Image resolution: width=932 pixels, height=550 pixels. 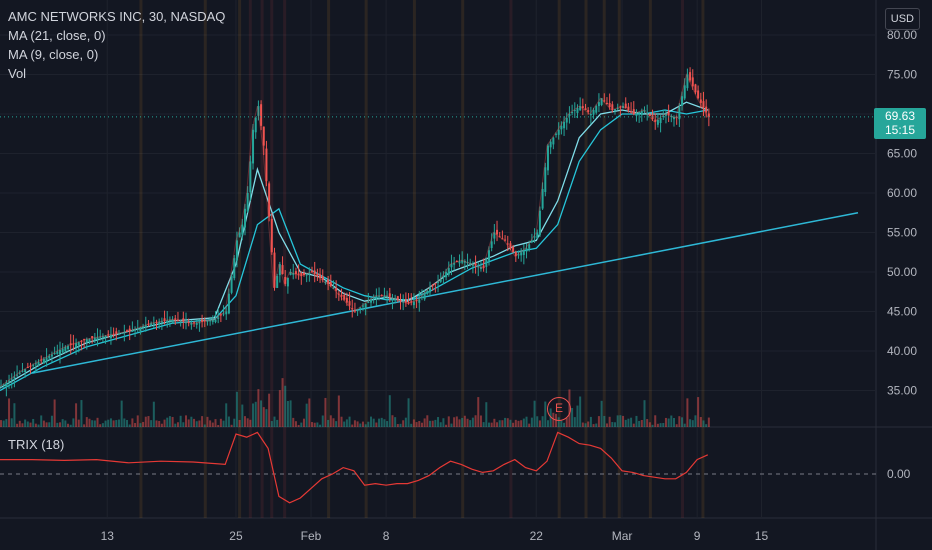 What do you see at coordinates (17, 73) in the screenshot?
I see `indicator-vol: Vol` at bounding box center [17, 73].